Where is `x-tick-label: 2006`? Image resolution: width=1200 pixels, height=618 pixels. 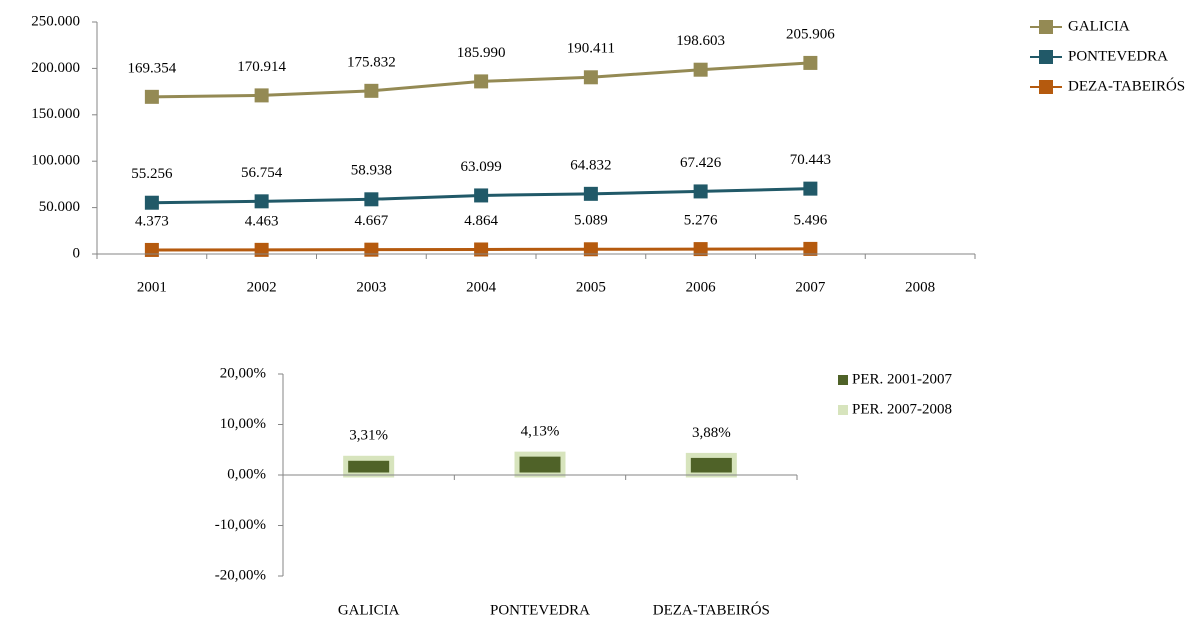
x-tick-label: 2006 is located at coordinates (701, 287).